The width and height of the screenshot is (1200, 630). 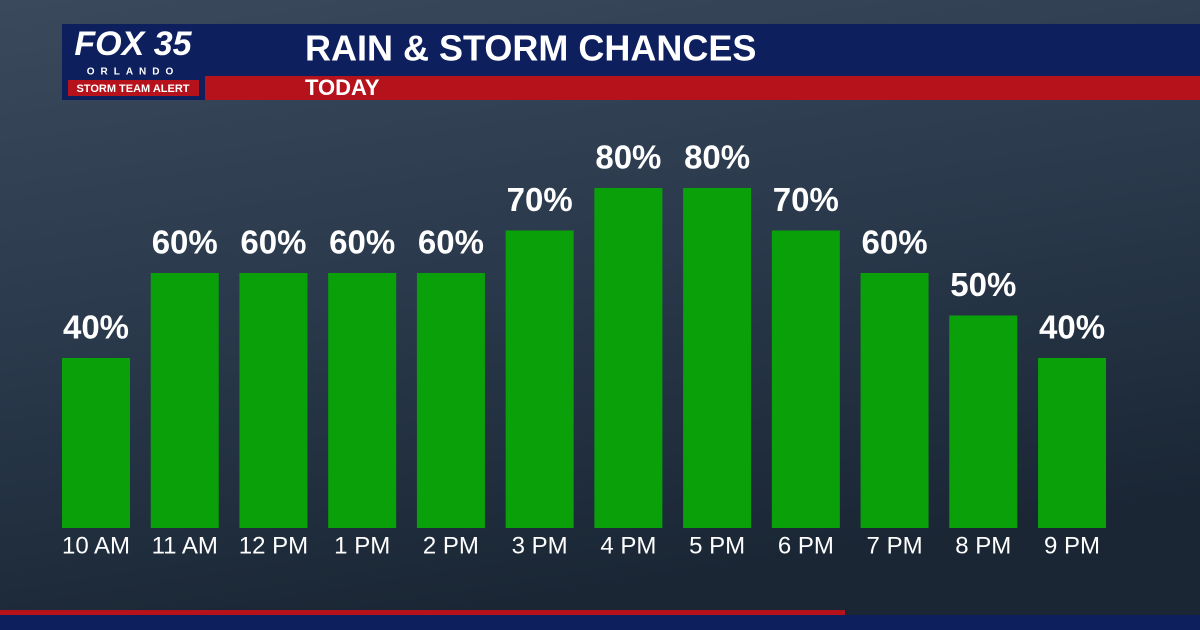 What do you see at coordinates (600, 622) in the screenshot?
I see `bottom-bar` at bounding box center [600, 622].